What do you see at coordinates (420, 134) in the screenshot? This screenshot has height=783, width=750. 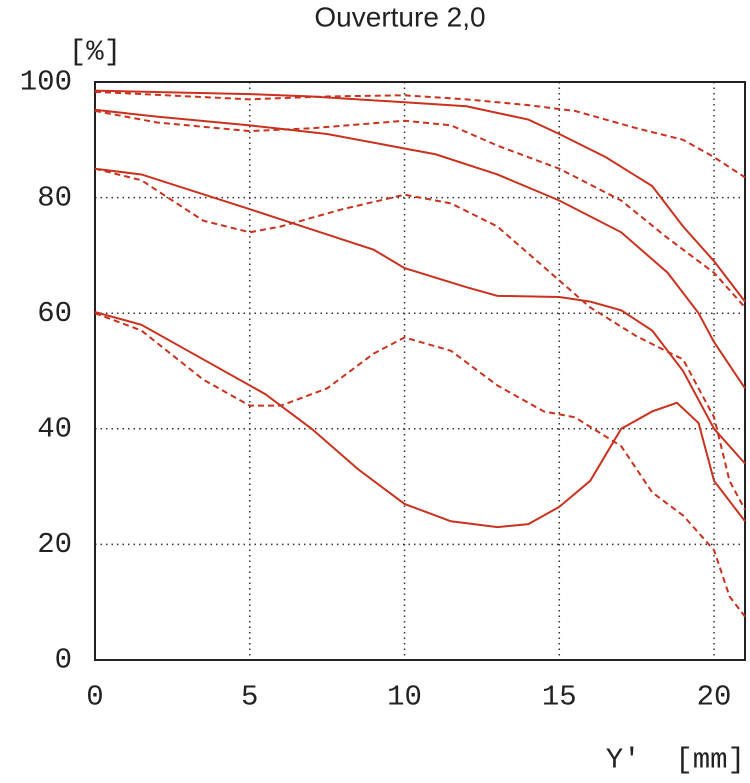 I see `line-series` at bounding box center [420, 134].